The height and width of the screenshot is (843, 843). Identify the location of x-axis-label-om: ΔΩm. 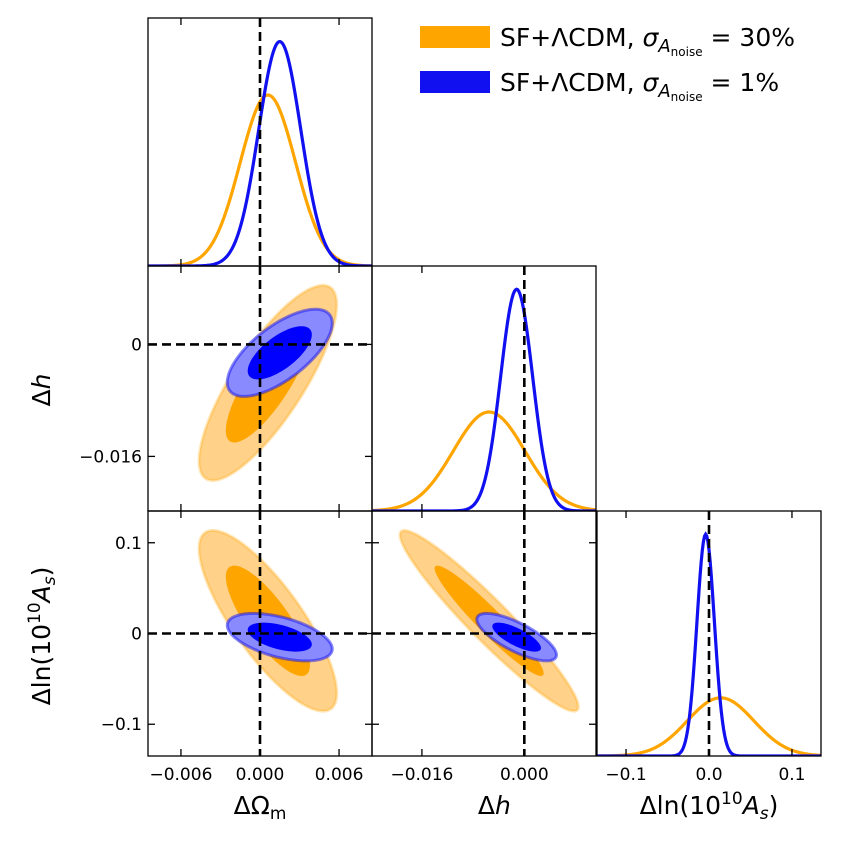
(260, 807).